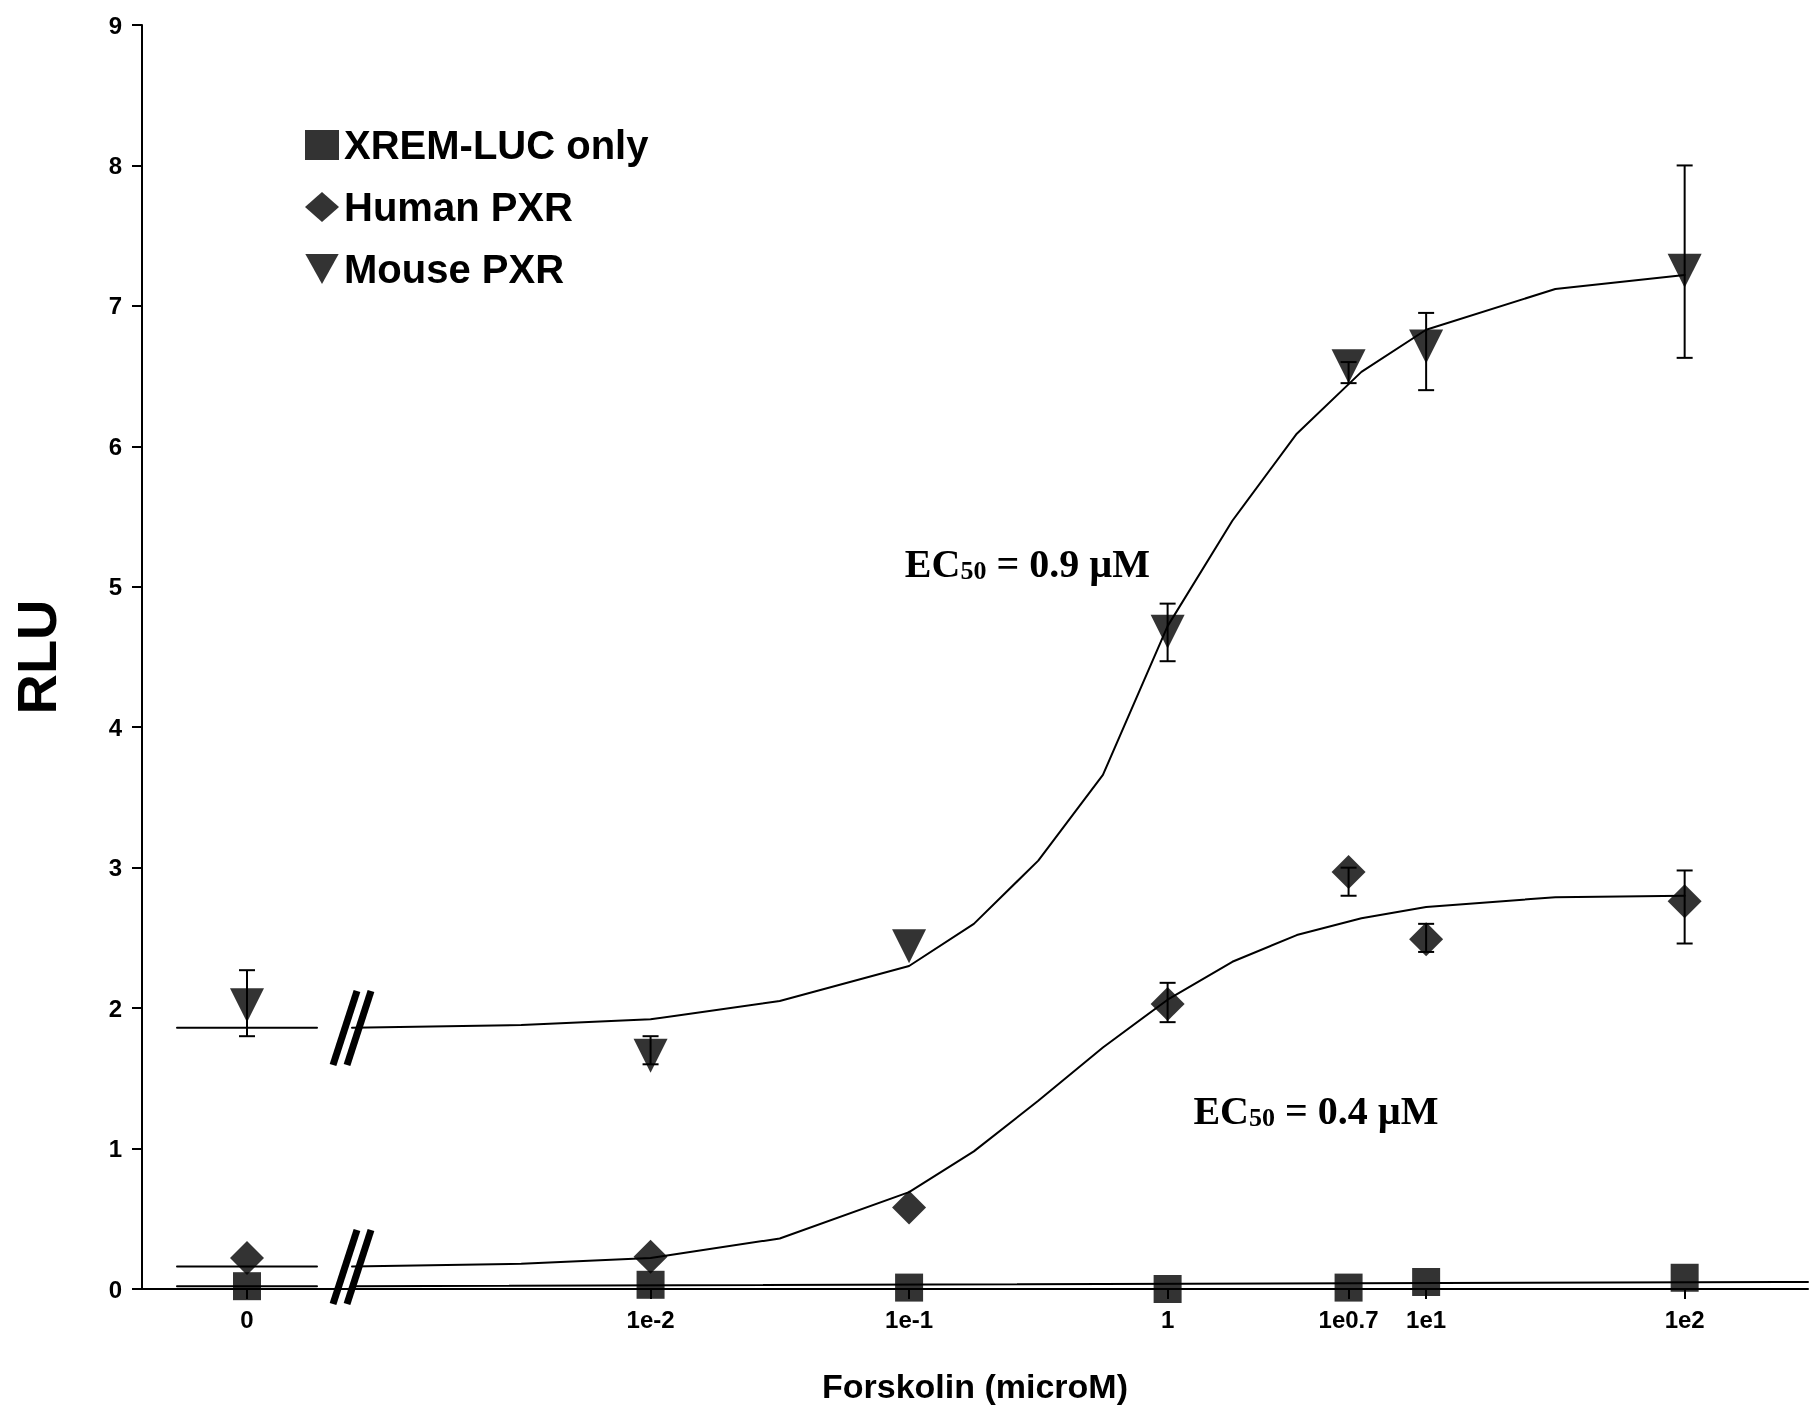  Describe the element at coordinates (650, 1319) in the screenshot. I see `x-tick-label: 1e-2` at that location.